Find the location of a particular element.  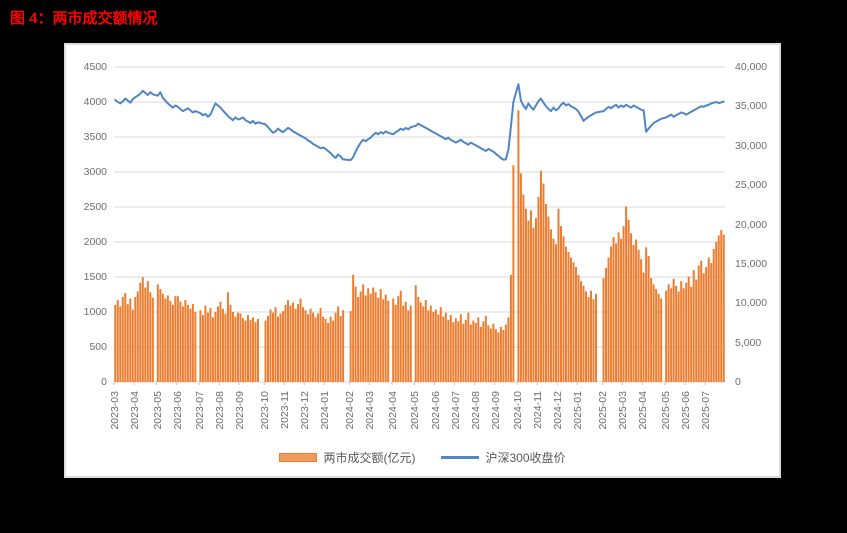

x-axis-label: 2023-08 is located at coordinates (220, 410).